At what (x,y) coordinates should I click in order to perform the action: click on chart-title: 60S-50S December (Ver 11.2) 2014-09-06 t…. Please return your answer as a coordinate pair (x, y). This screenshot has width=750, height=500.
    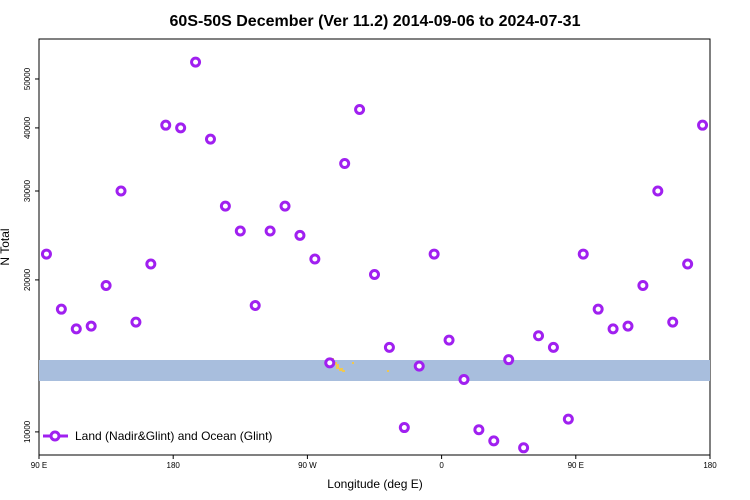
    Looking at the image, I should click on (375, 21).